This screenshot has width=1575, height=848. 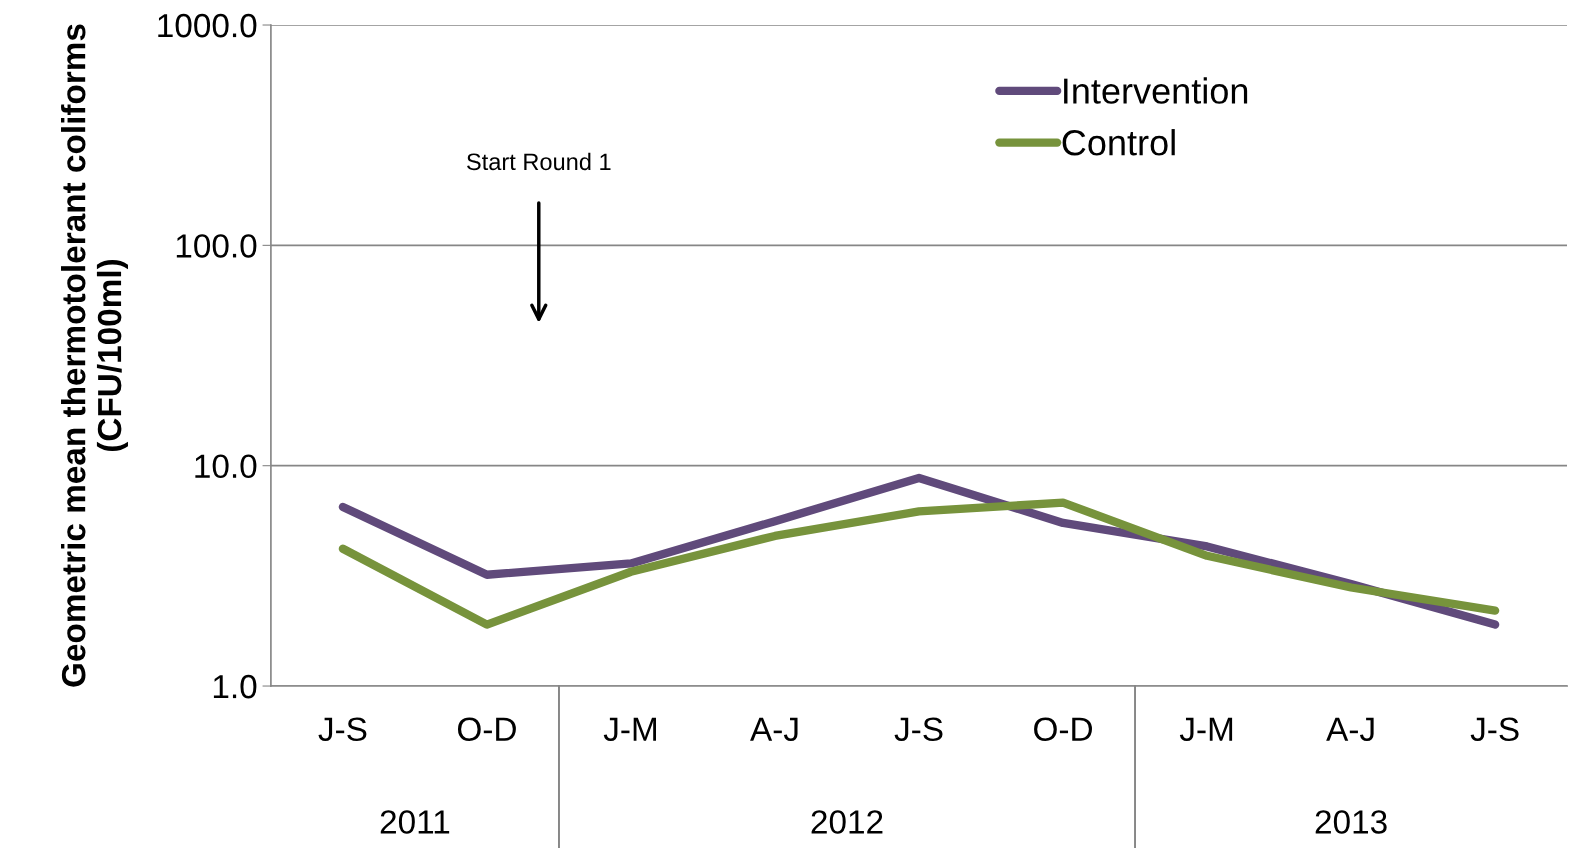 What do you see at coordinates (1156, 90) in the screenshot?
I see `legend-label: Intervention` at bounding box center [1156, 90].